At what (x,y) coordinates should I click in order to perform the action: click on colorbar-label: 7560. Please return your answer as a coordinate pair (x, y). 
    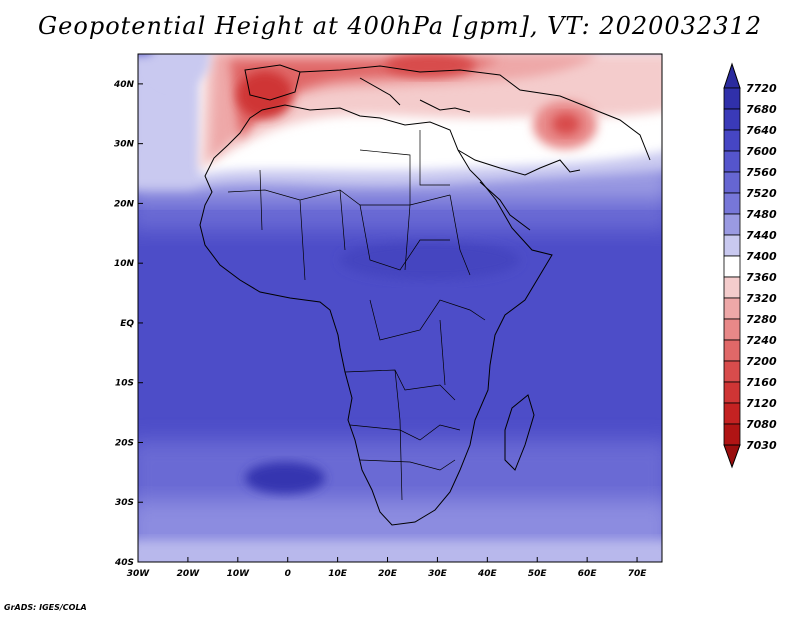
    Looking at the image, I should click on (761, 172).